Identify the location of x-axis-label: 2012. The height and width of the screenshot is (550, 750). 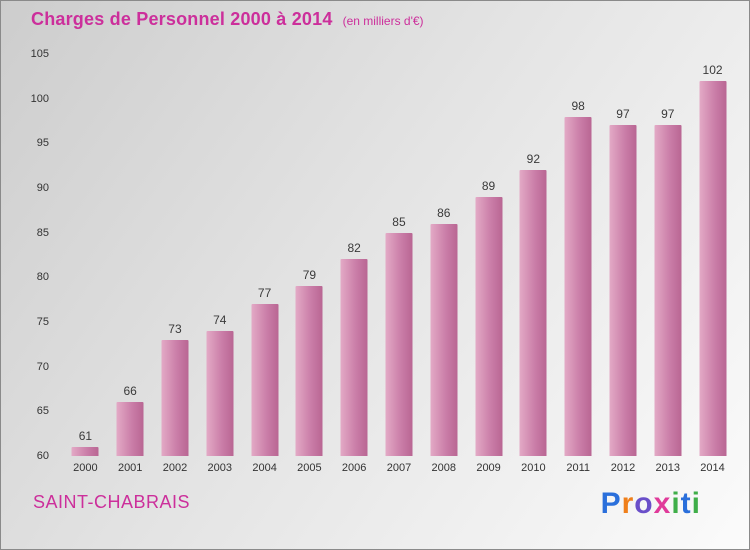
(623, 468).